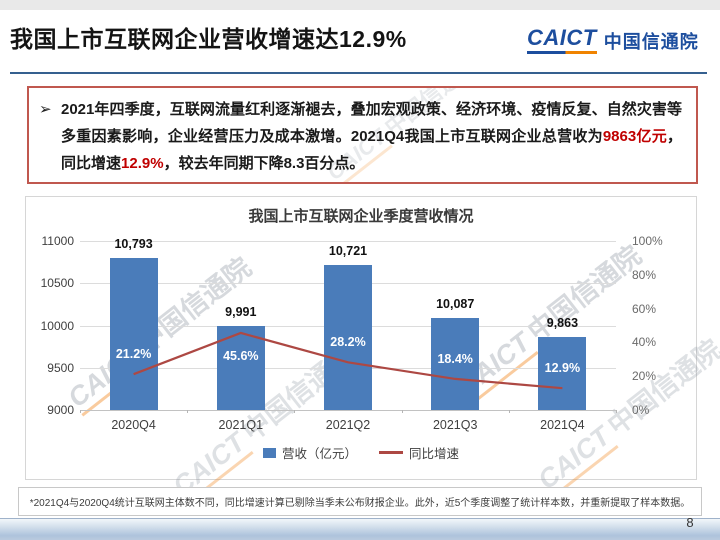 The image size is (720, 540). I want to click on x-axis-label: 2021Q3, so click(455, 425).